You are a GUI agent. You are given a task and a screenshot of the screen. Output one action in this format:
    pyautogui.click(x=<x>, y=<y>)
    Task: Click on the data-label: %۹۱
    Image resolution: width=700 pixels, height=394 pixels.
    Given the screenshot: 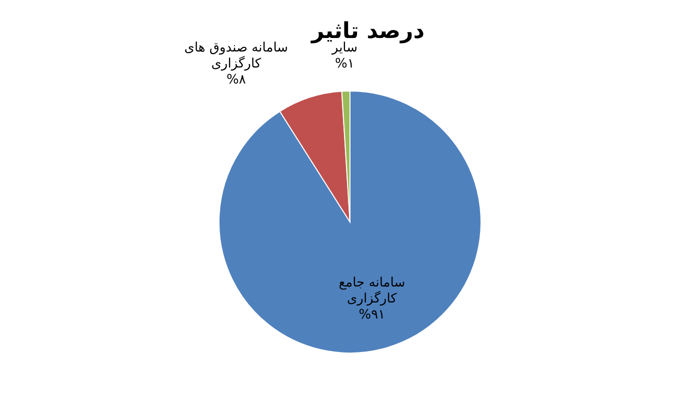 What is the action you would take?
    pyautogui.click(x=372, y=314)
    